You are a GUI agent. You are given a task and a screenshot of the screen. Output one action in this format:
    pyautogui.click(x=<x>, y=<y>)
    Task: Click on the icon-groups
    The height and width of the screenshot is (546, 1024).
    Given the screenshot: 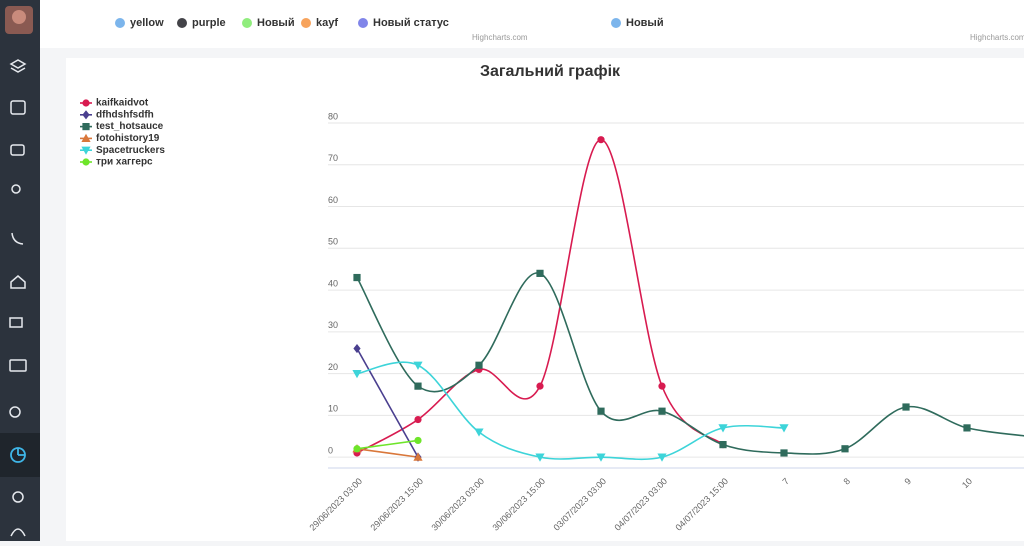 What is the action you would take?
    pyautogui.click(x=15, y=412)
    